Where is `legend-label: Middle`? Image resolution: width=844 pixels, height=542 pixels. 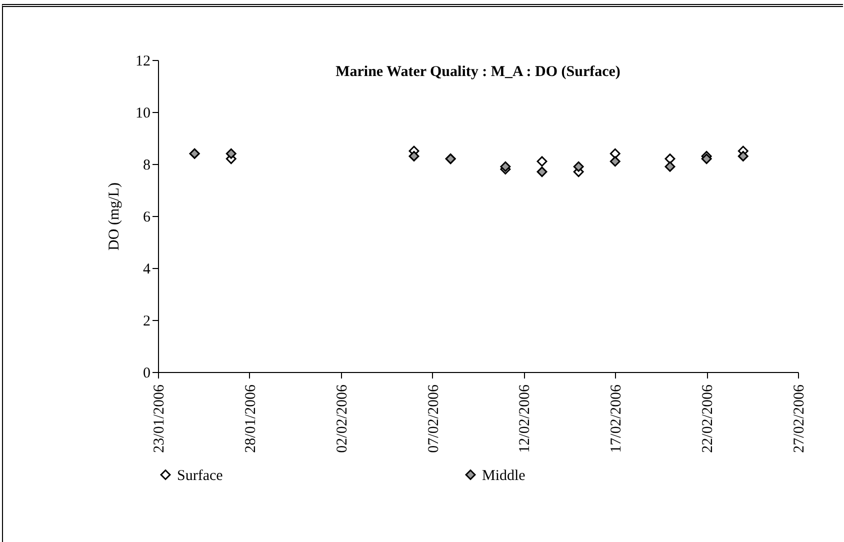 legend-label: Middle is located at coordinates (504, 476).